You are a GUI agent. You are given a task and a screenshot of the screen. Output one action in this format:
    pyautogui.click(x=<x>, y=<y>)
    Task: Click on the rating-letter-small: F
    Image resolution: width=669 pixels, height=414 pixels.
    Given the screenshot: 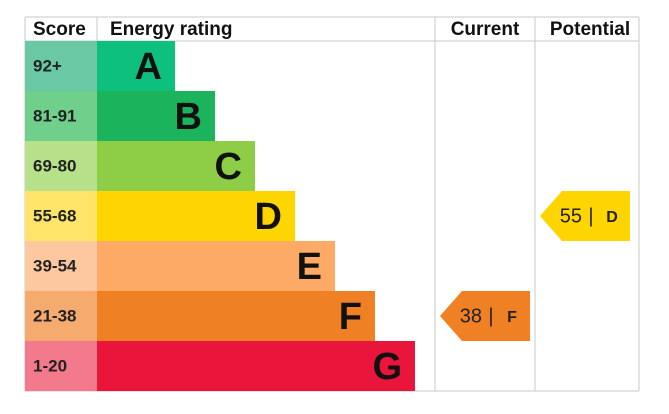 What is the action you would take?
    pyautogui.click(x=512, y=317)
    